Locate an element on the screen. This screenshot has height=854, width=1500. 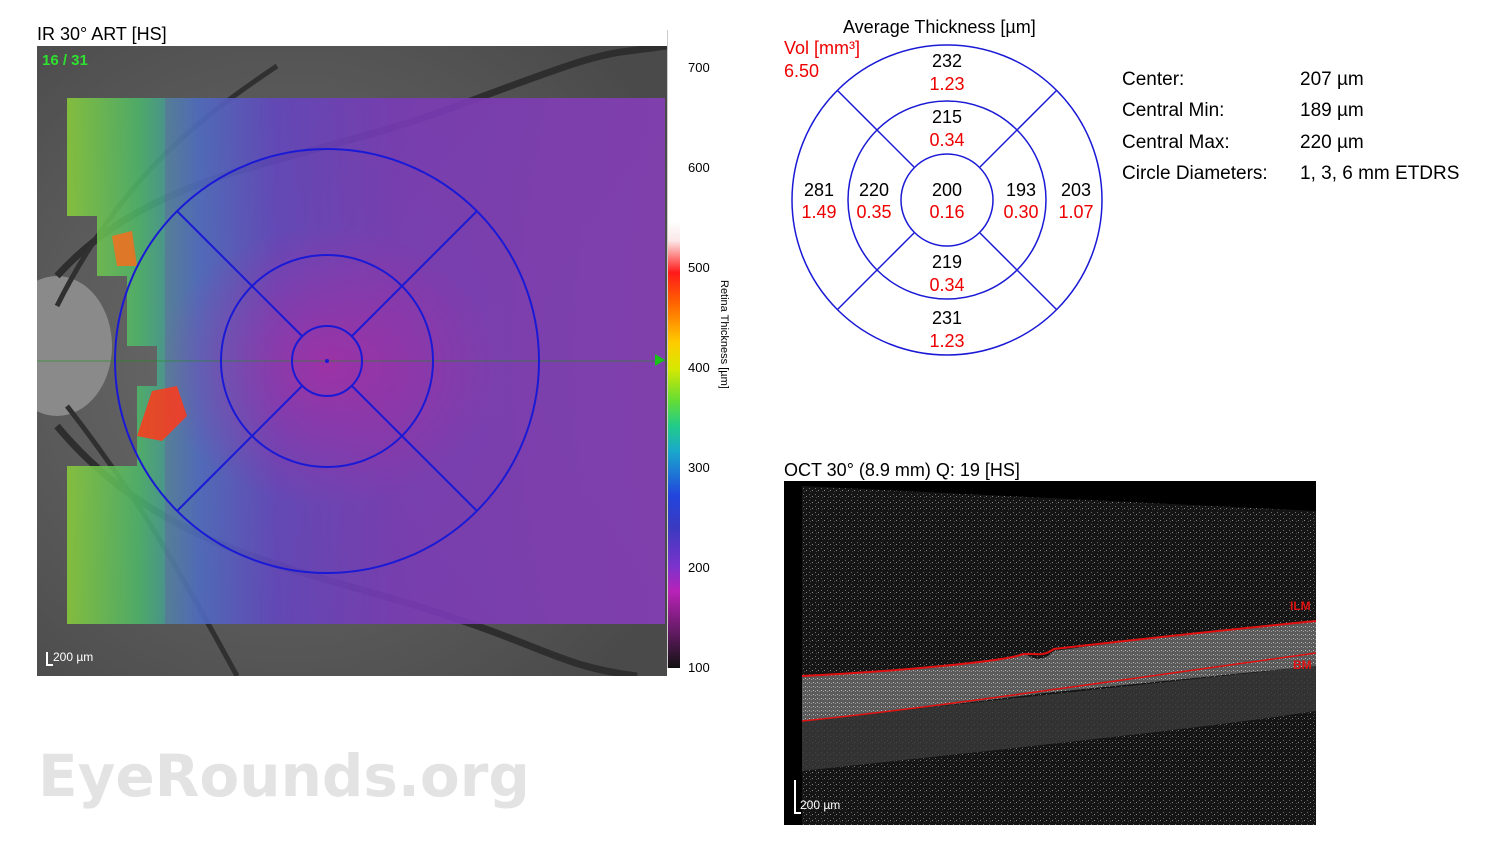
oct-bscan-image is located at coordinates (1050, 653).